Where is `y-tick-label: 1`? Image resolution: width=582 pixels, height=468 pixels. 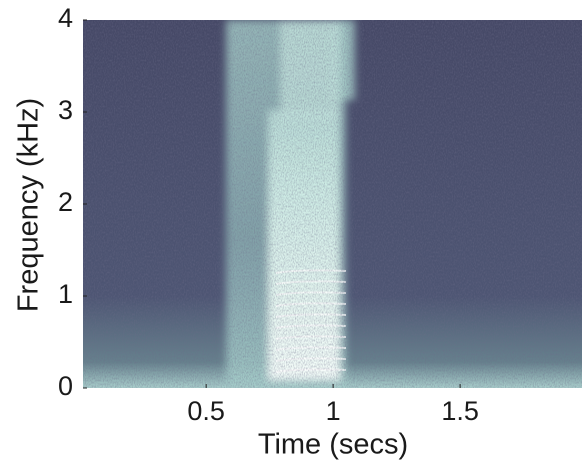
y-tick-label: 1 is located at coordinates (65, 294).